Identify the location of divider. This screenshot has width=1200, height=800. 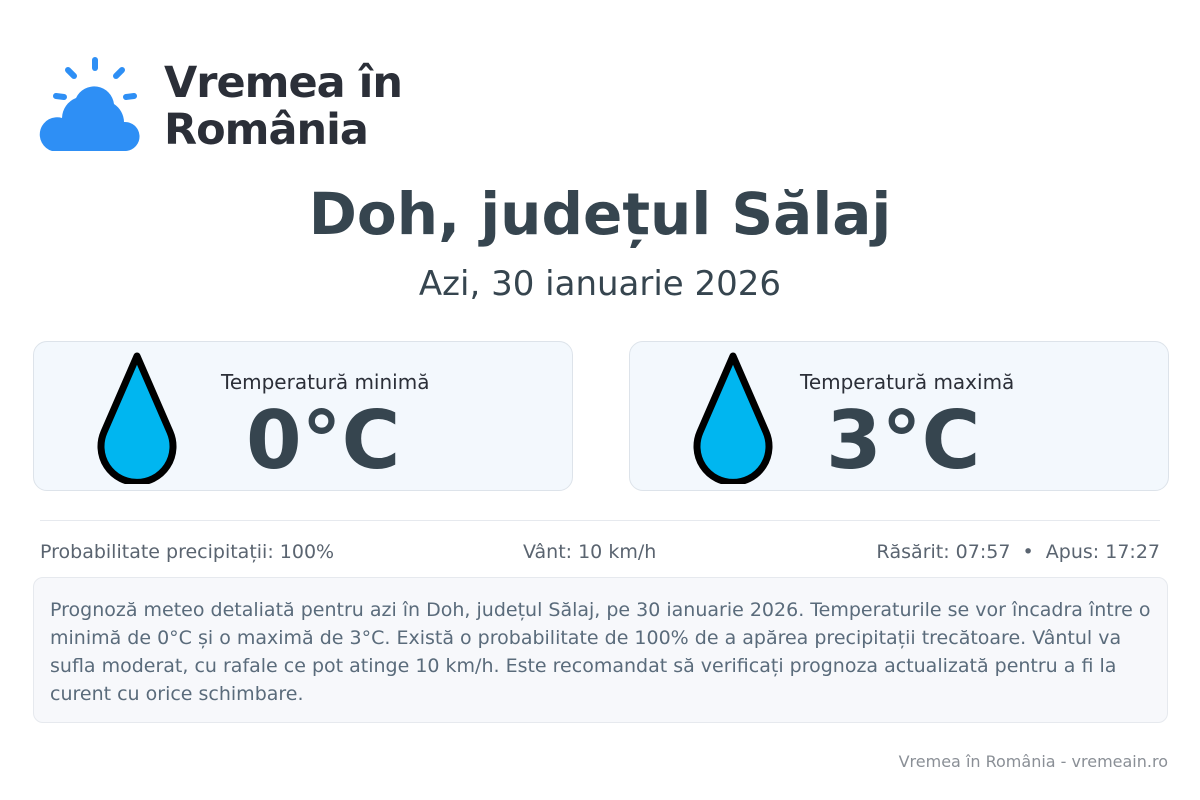
(600, 520).